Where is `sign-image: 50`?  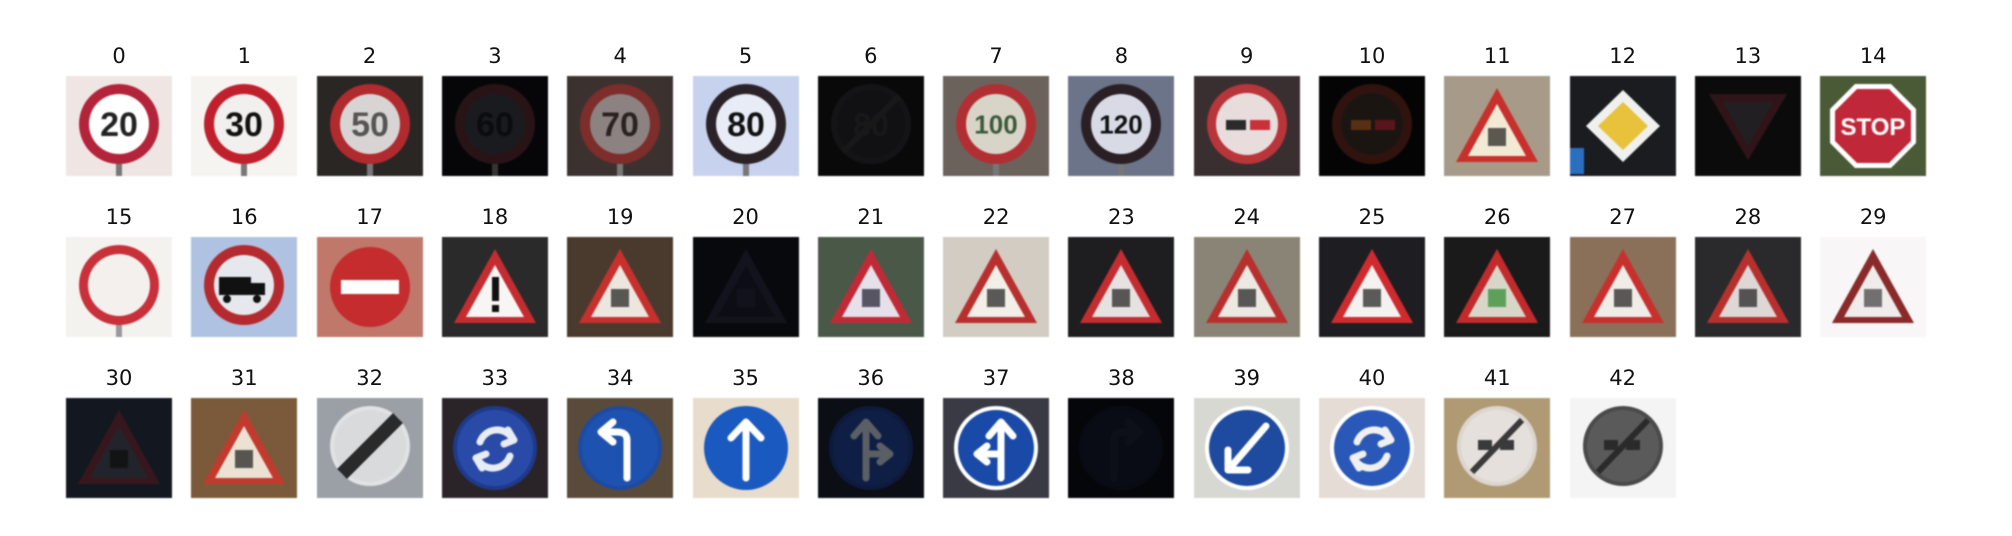
sign-image: 50 is located at coordinates (369, 126).